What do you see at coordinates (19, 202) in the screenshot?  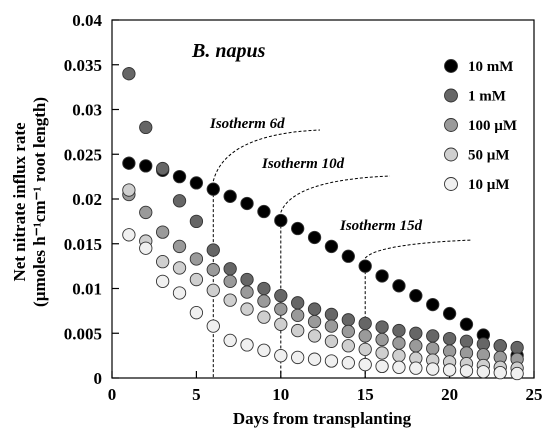 I see `y-axis-label: Net nitrate influx rate` at bounding box center [19, 202].